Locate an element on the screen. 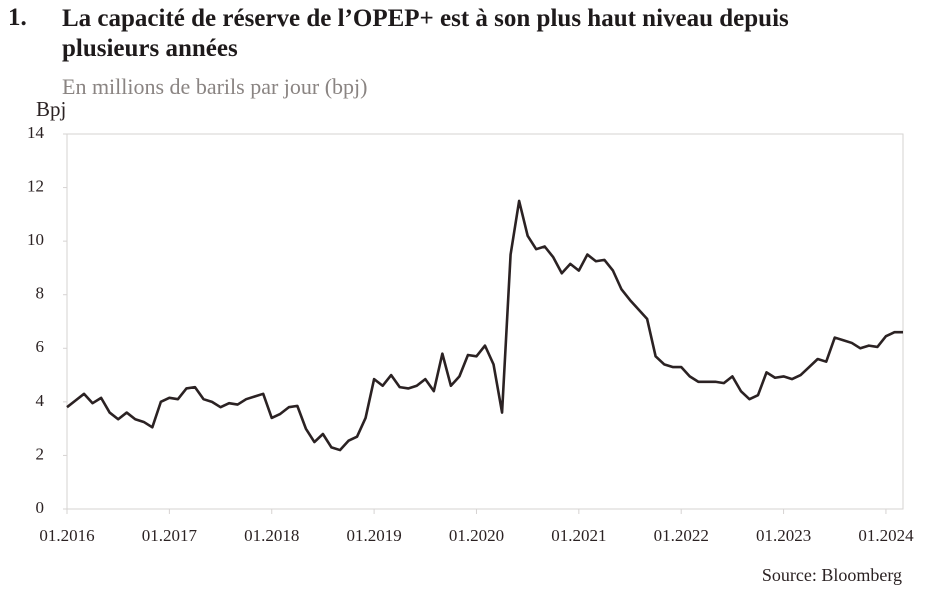  y-tick-label: 12 is located at coordinates (35, 185).